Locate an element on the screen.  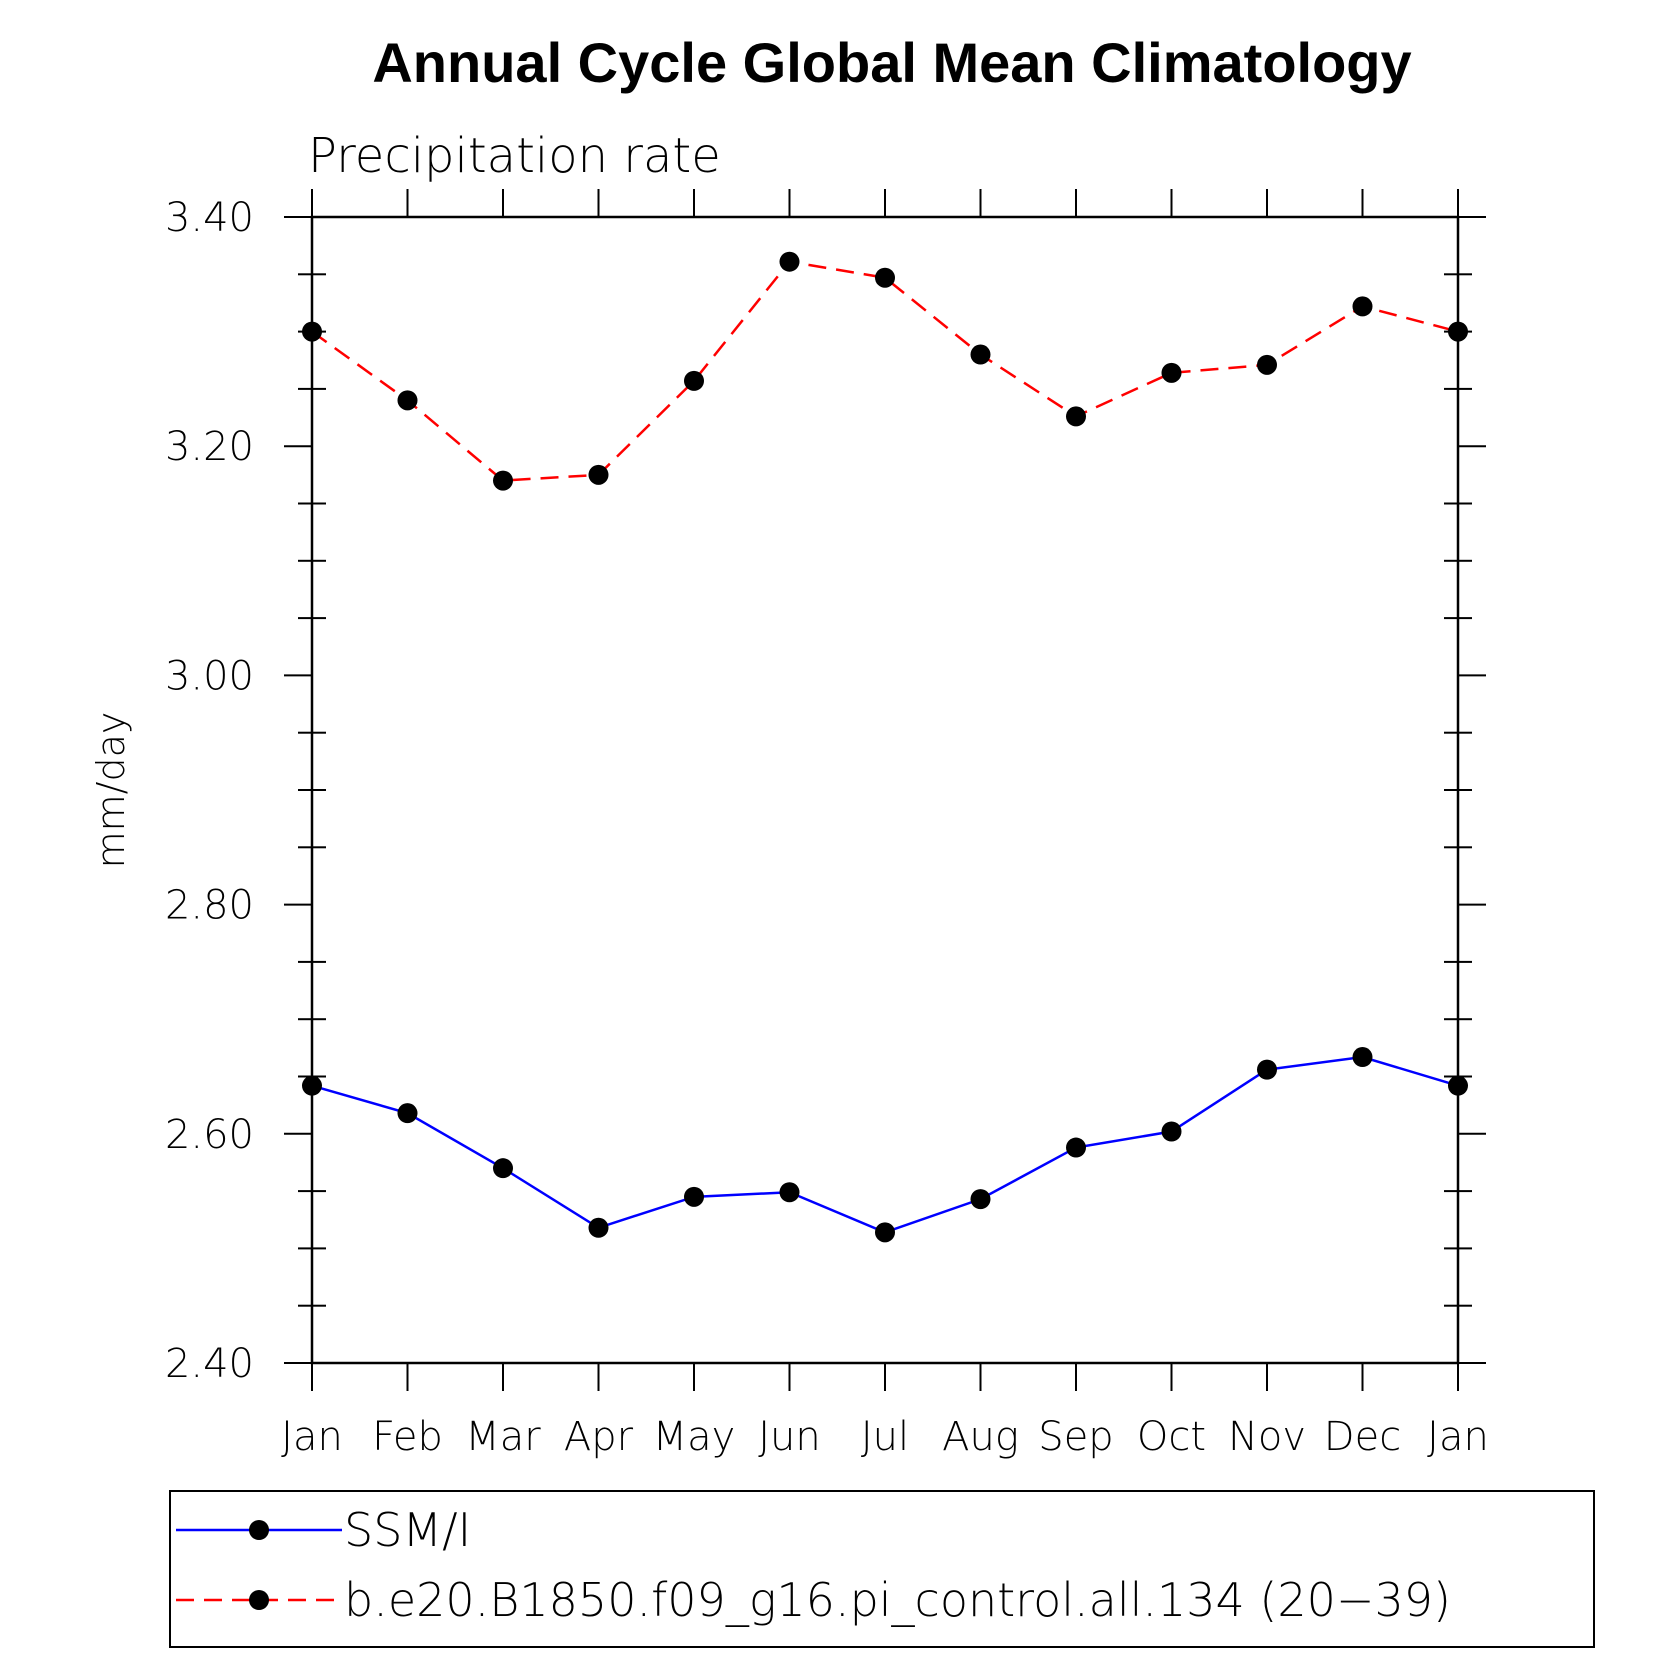
x-tick-label: Jun is located at coordinates (789, 1437).